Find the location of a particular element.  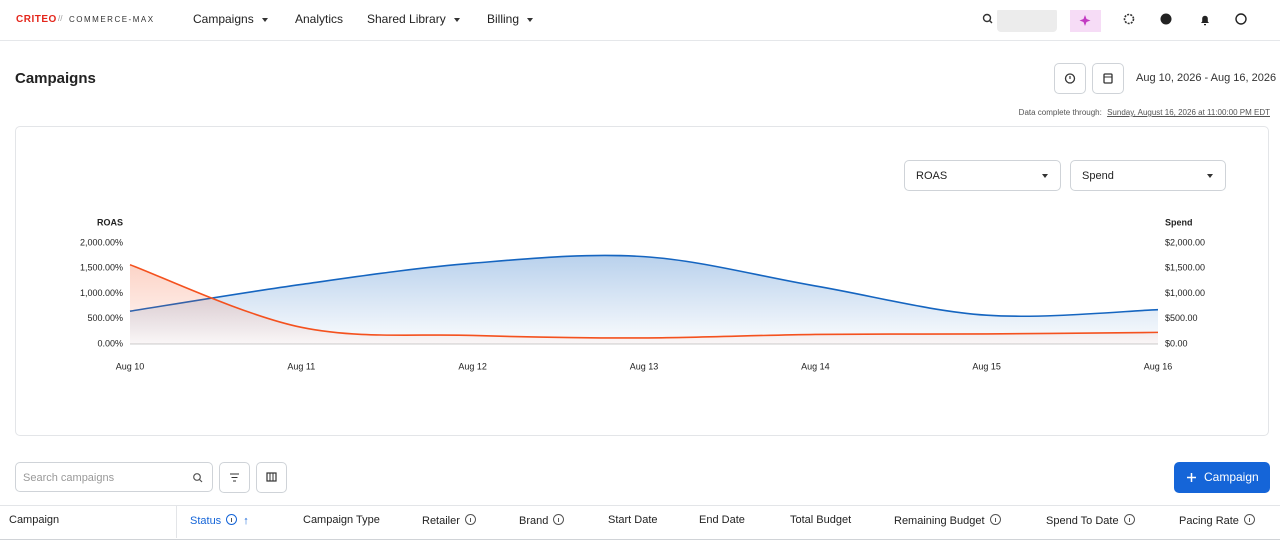

x-tick-label: Aug 13 is located at coordinates (644, 366).